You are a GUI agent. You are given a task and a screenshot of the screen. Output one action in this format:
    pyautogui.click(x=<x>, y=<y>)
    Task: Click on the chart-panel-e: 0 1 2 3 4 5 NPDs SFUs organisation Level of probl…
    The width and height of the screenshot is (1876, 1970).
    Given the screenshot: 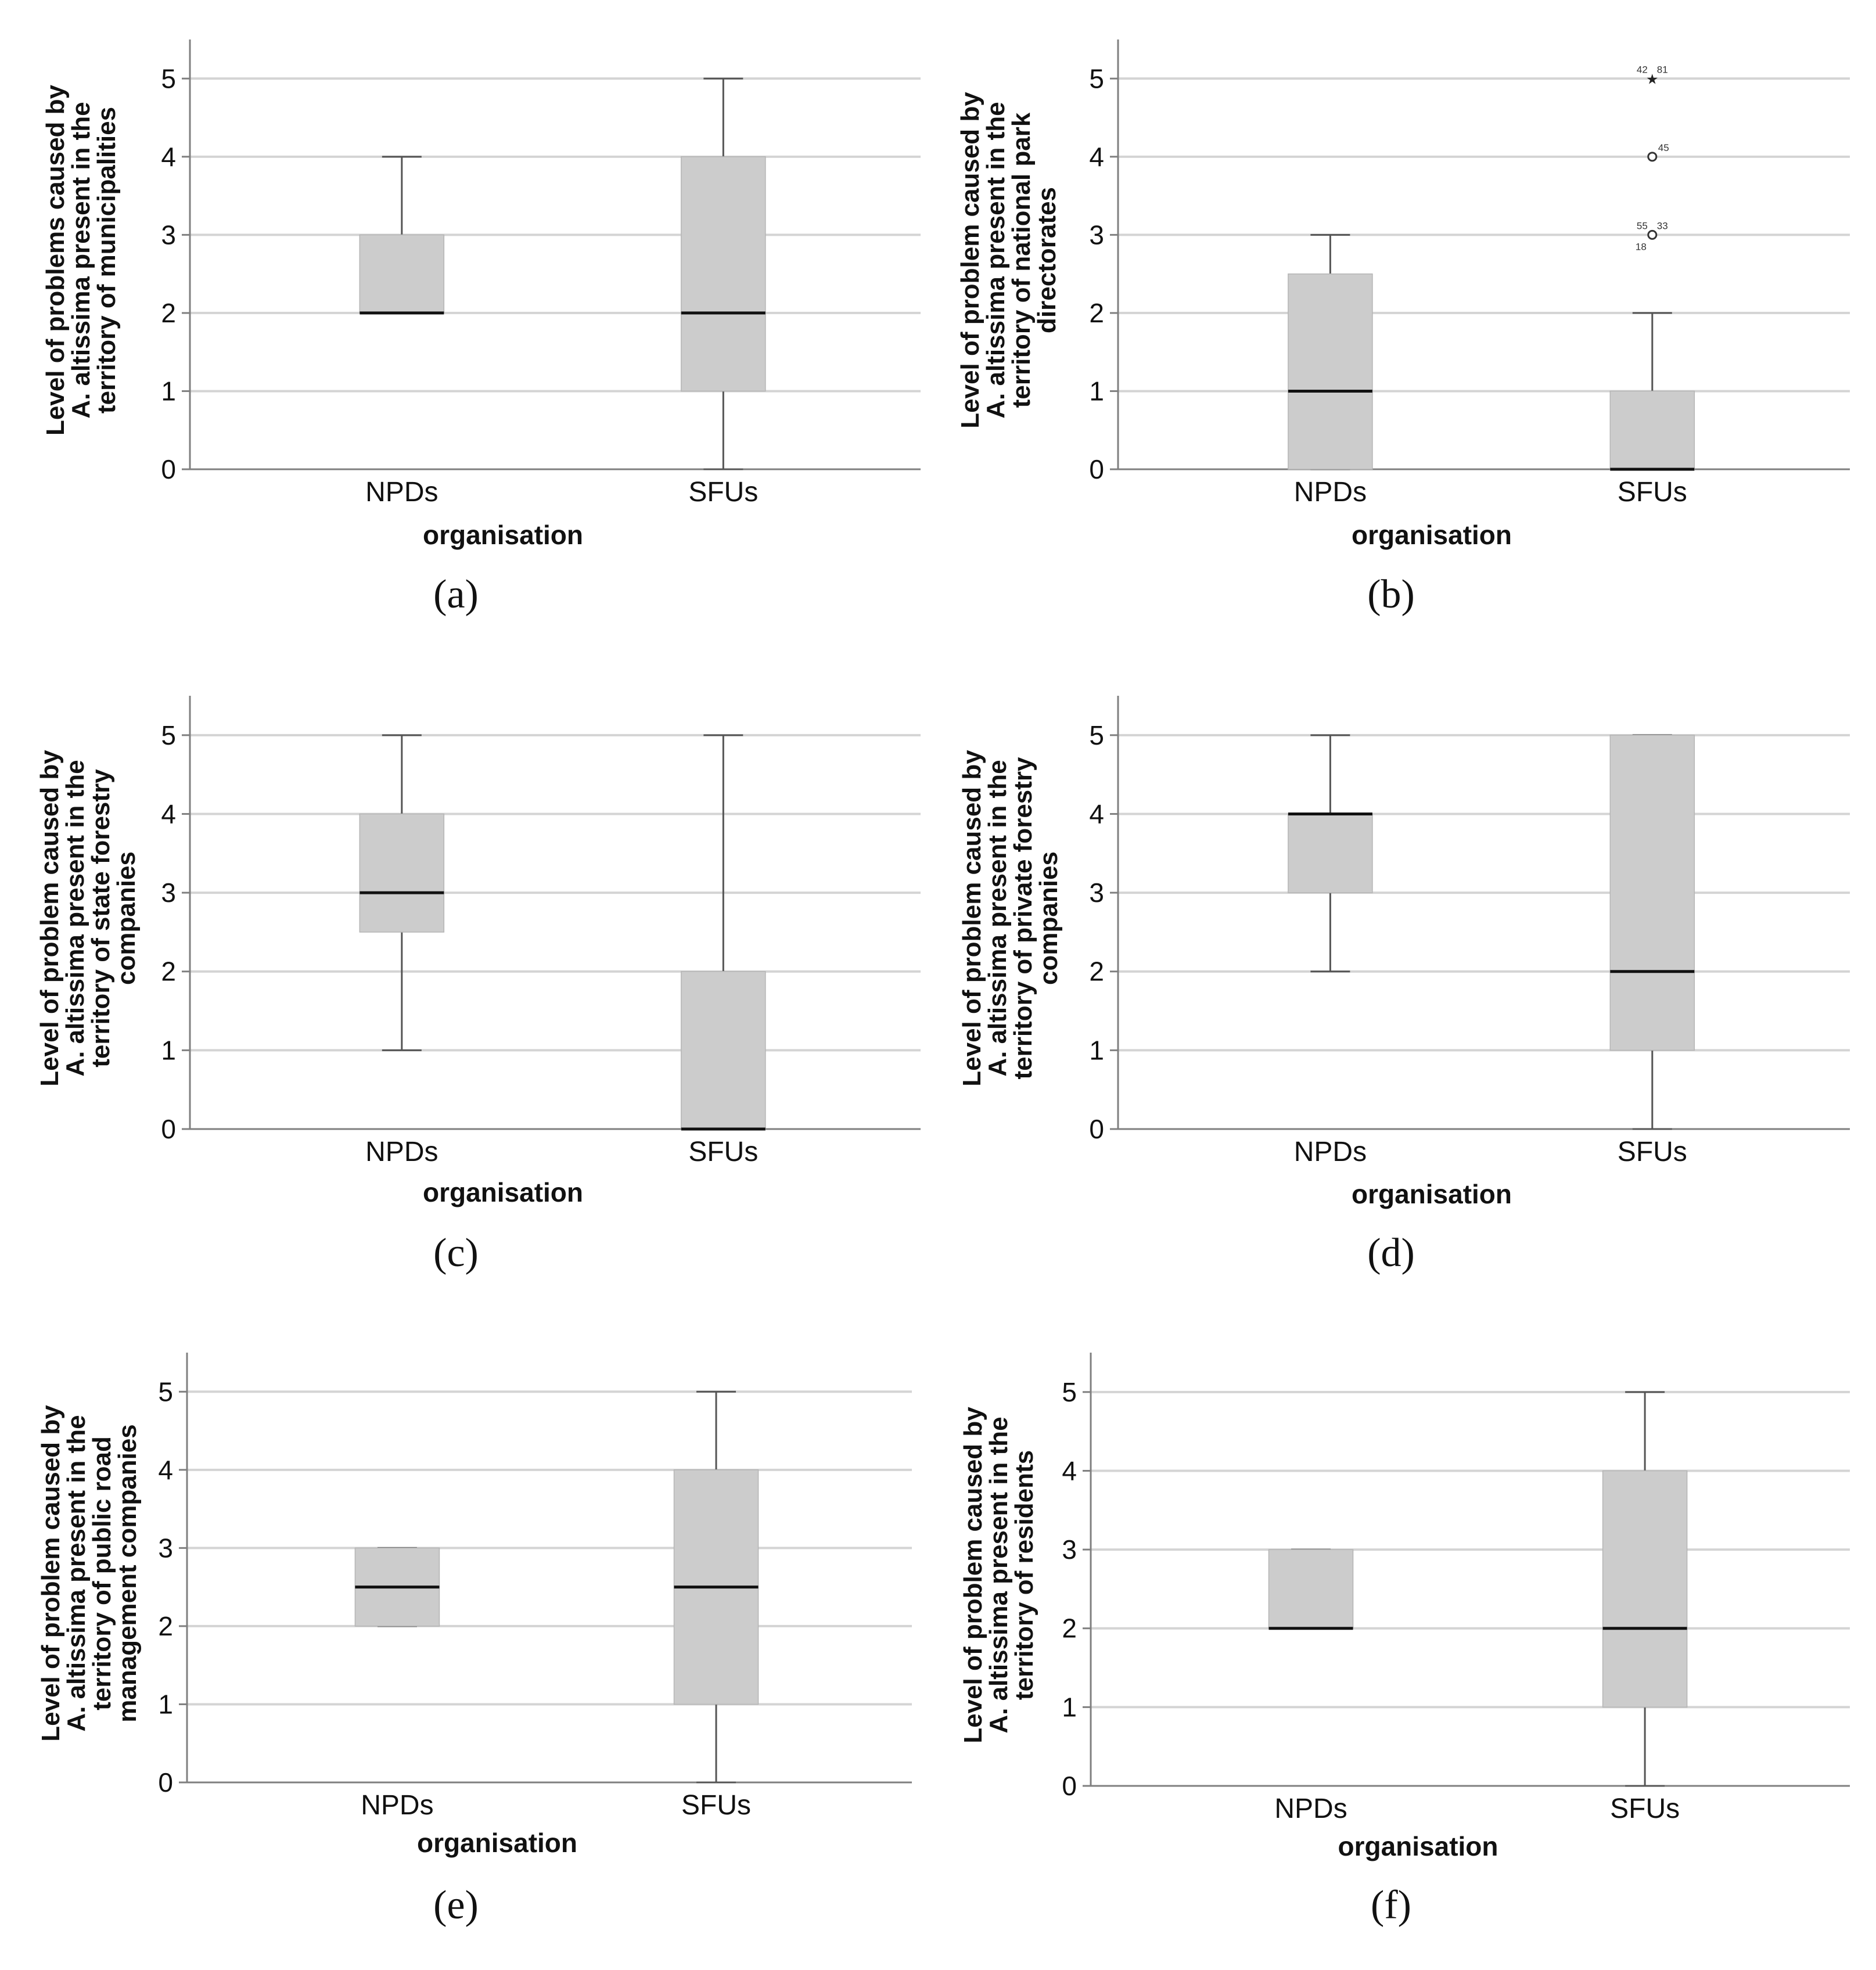 What is the action you would take?
    pyautogui.click(x=475, y=1641)
    